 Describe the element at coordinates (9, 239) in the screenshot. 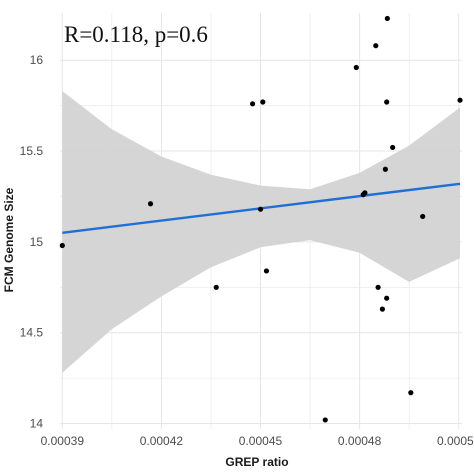

I see `y-axis-title: FCM Genome Size` at that location.